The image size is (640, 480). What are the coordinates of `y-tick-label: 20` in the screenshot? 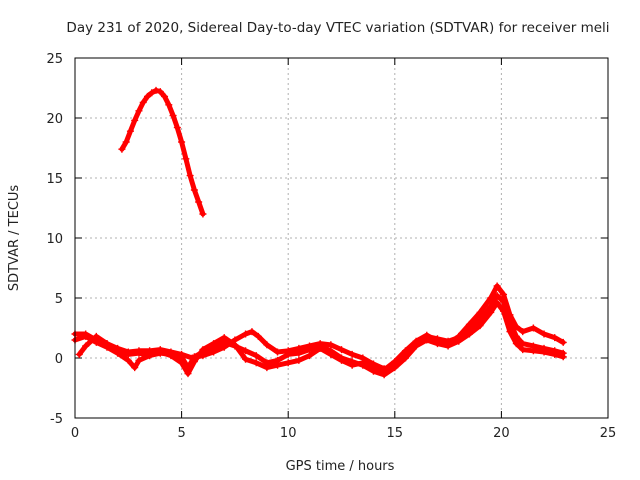 It's located at (54, 119).